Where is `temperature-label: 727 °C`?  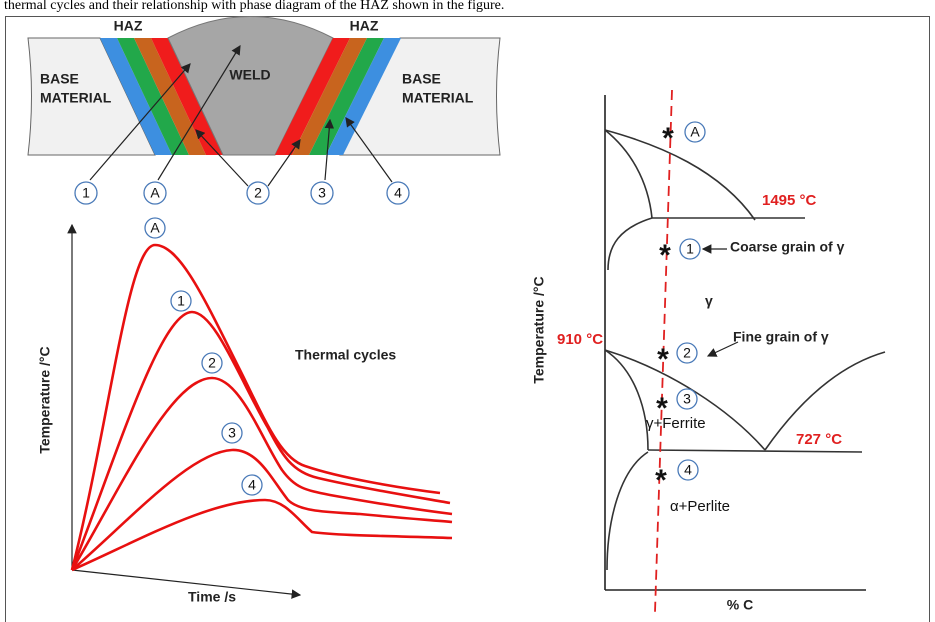
temperature-label: 727 °C is located at coordinates (819, 439).